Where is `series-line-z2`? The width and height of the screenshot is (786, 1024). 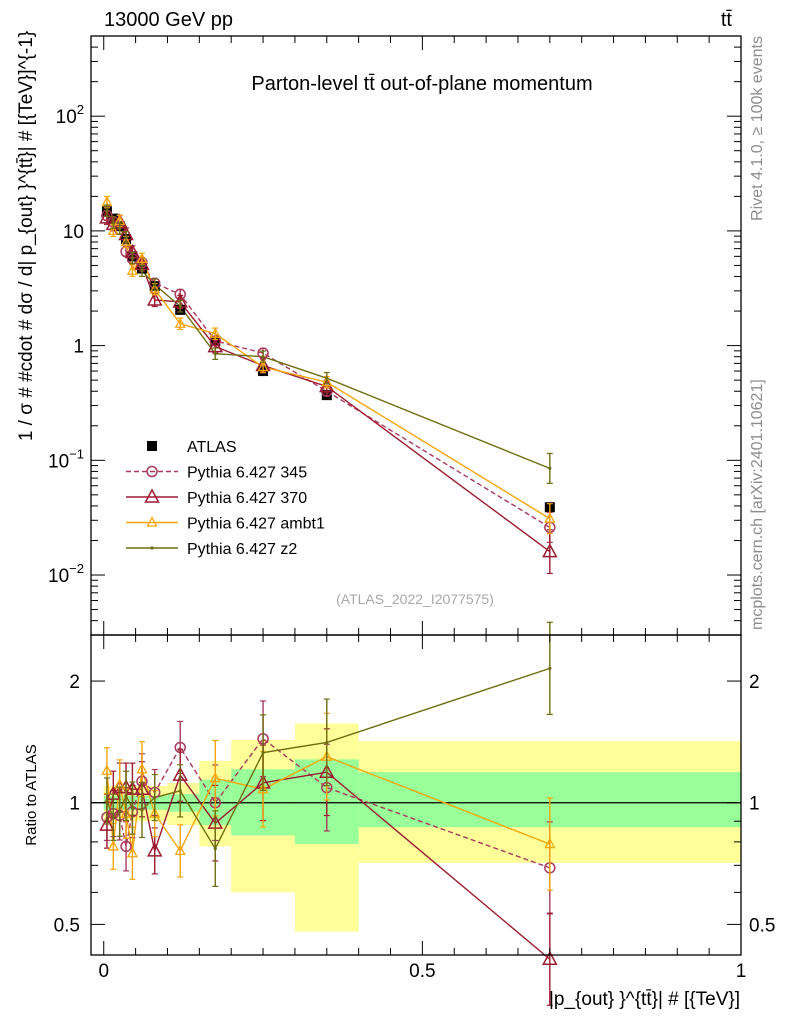 series-line-z2 is located at coordinates (328, 340).